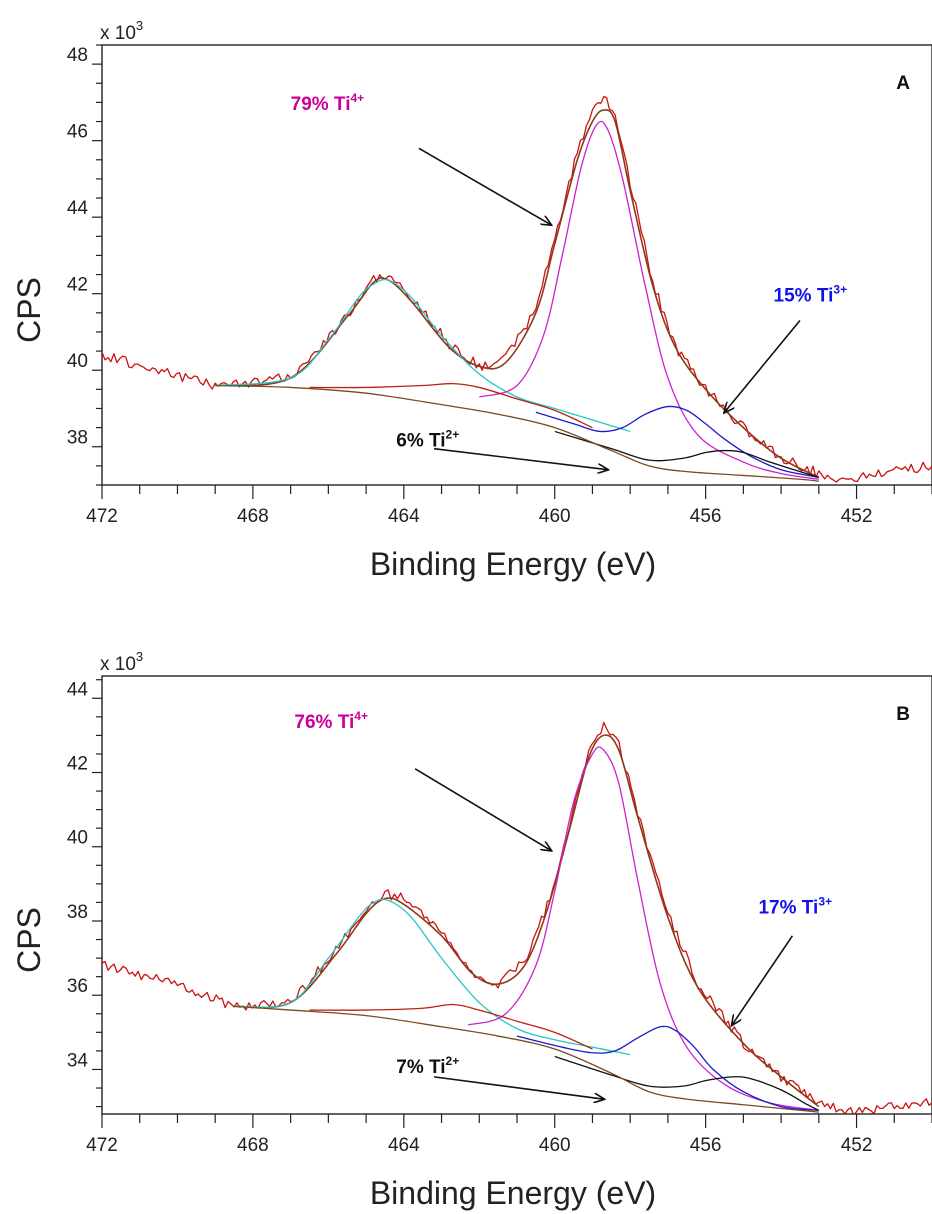 This screenshot has height=1214, width=932. What do you see at coordinates (427, 440) in the screenshot?
I see `annotation-label: 6% Ti2+` at bounding box center [427, 440].